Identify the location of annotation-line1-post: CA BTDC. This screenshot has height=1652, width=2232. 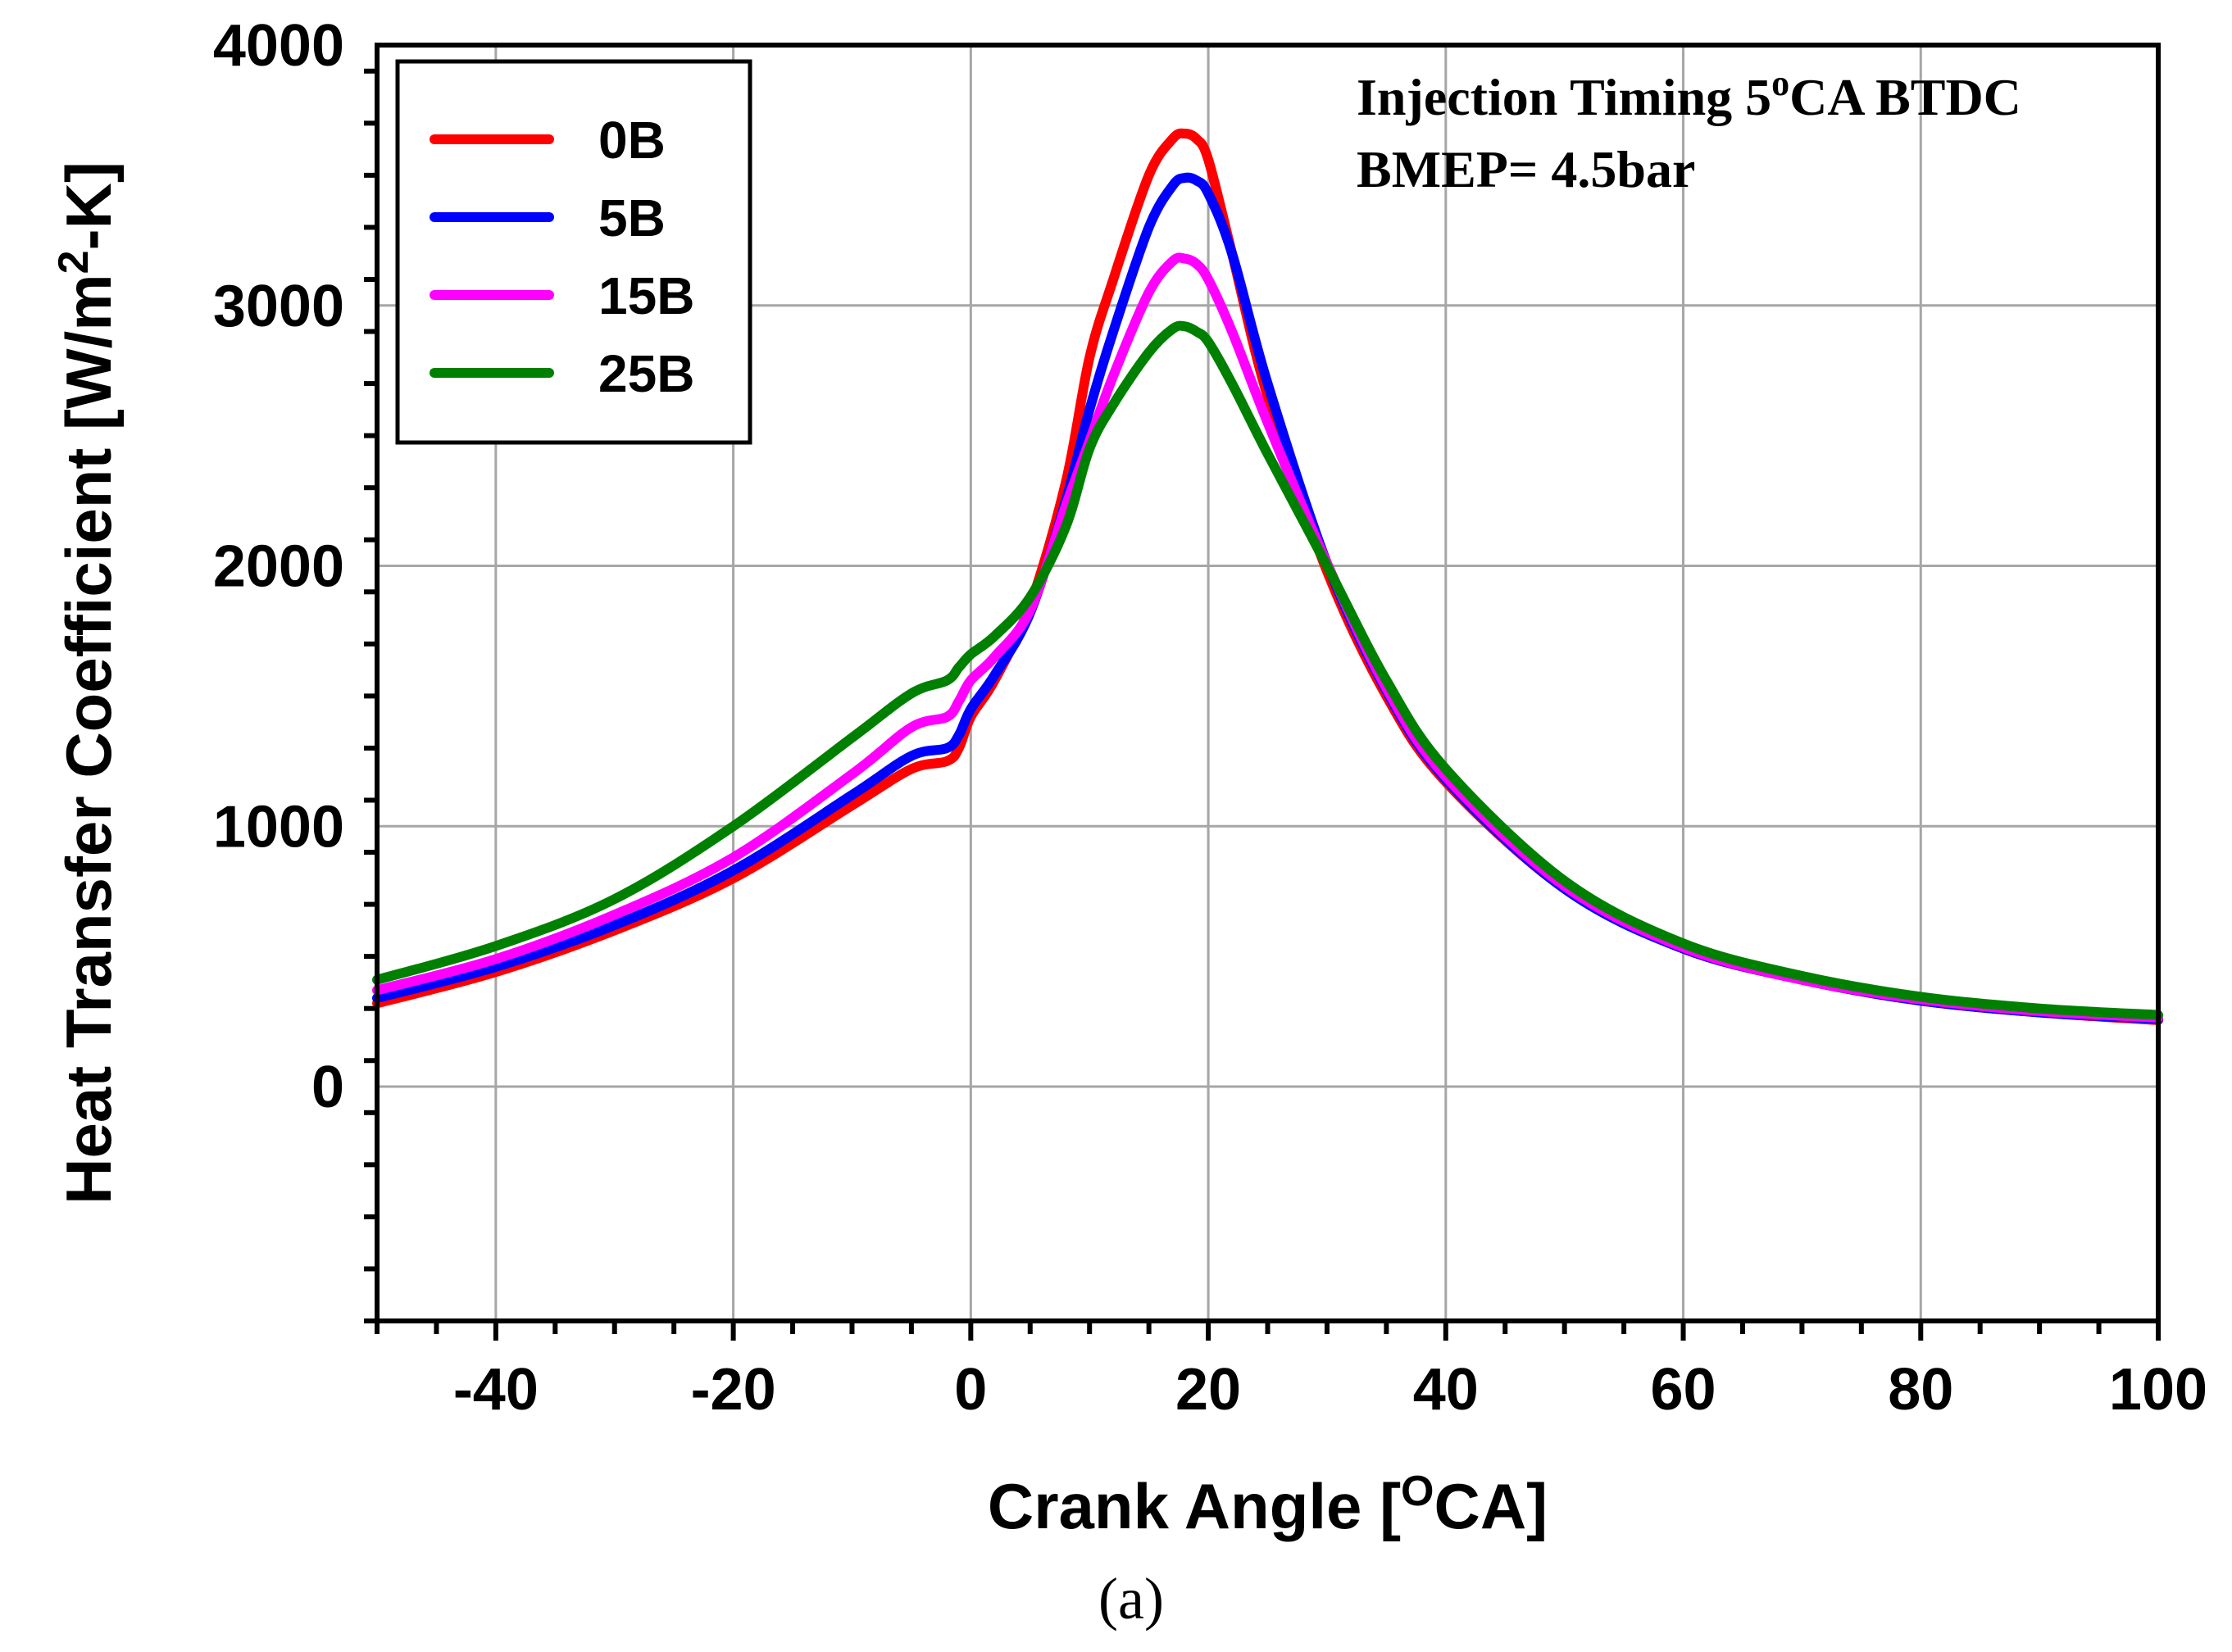
(1905, 97).